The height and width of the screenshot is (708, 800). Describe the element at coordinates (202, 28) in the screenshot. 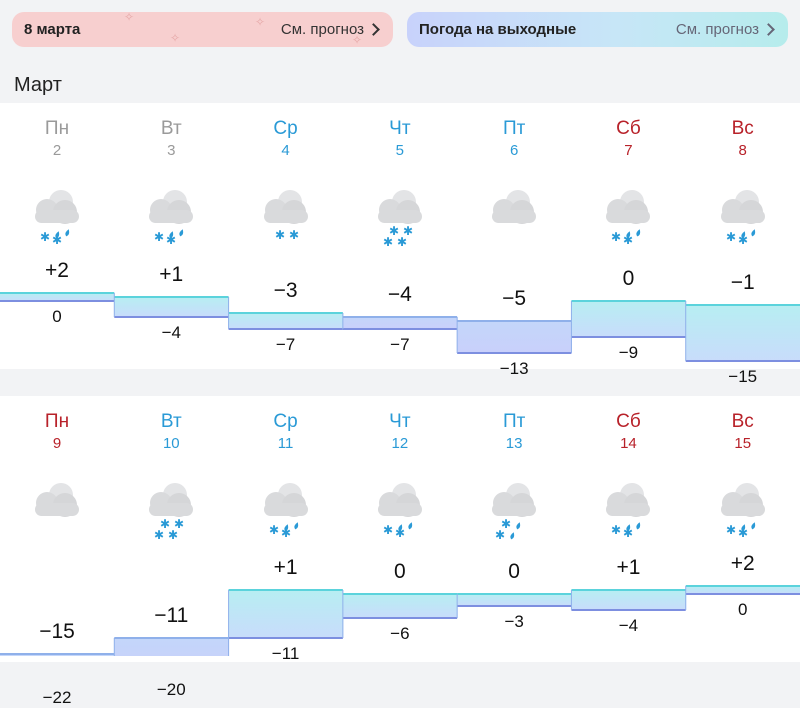

I see `holiday-forecast-banner: 8 марта См. прогноз ✧ ✧ ✧ ✧` at that location.